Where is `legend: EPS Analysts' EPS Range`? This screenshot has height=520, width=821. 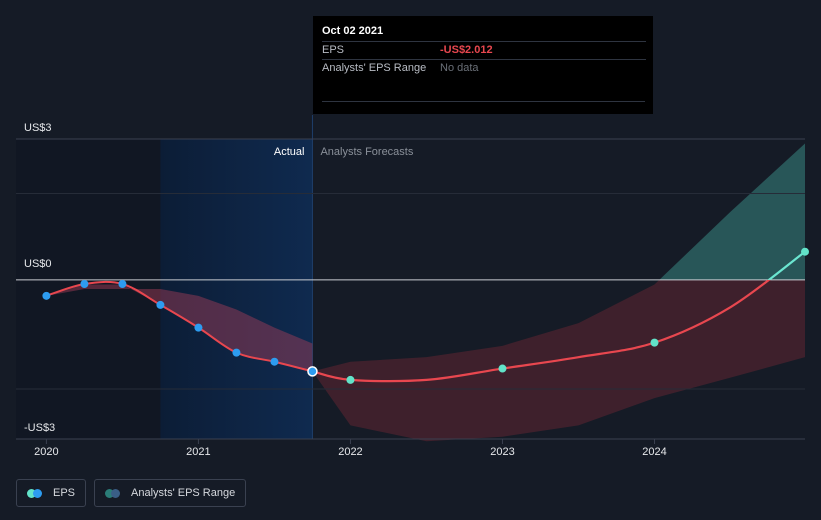
legend: EPS Analysts' EPS Range is located at coordinates (131, 493).